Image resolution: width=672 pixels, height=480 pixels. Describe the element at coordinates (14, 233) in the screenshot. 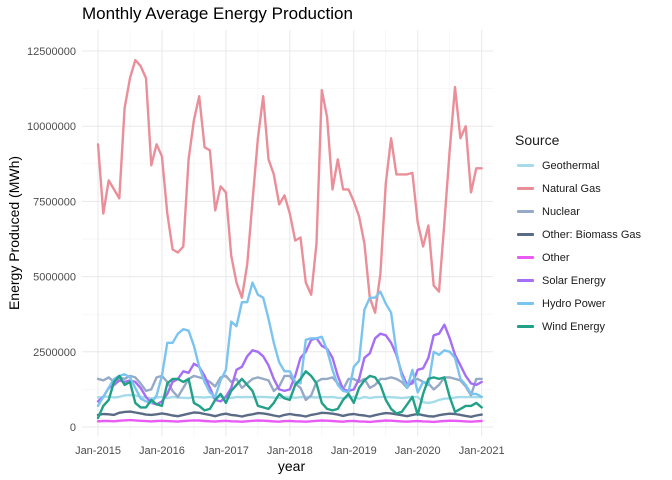

I see `y-axis-label: Energy Produced (MWh)` at that location.